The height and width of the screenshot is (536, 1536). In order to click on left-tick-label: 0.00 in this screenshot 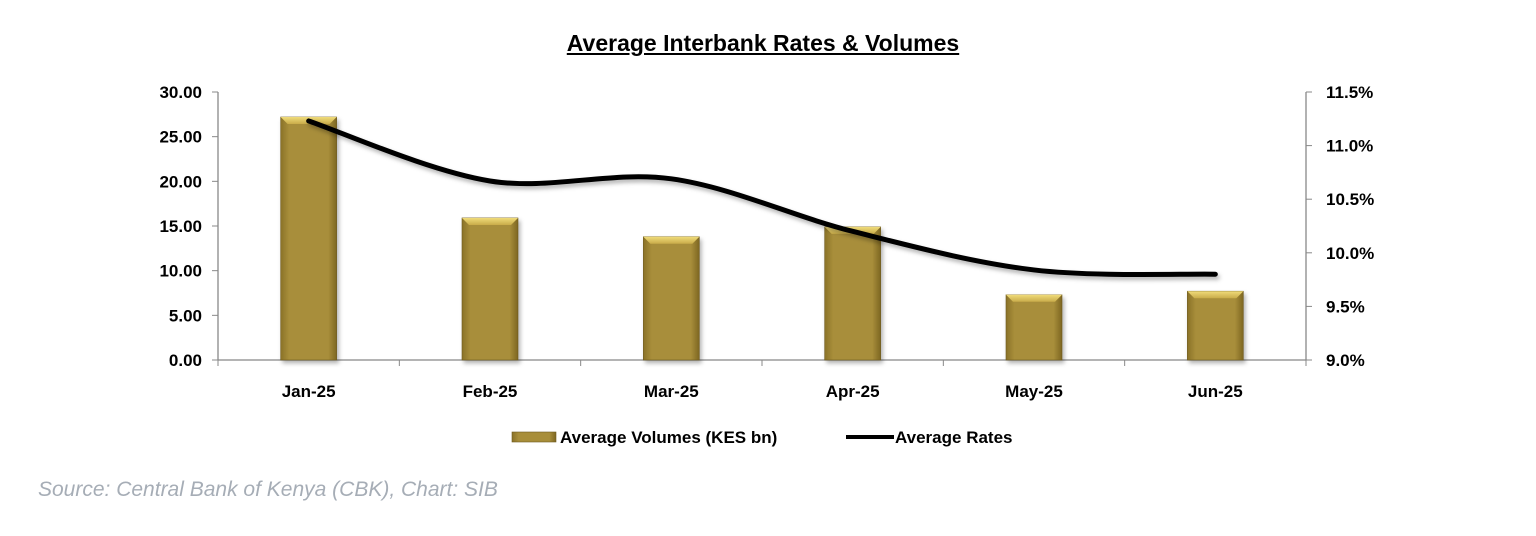, I will do `click(185, 360)`.